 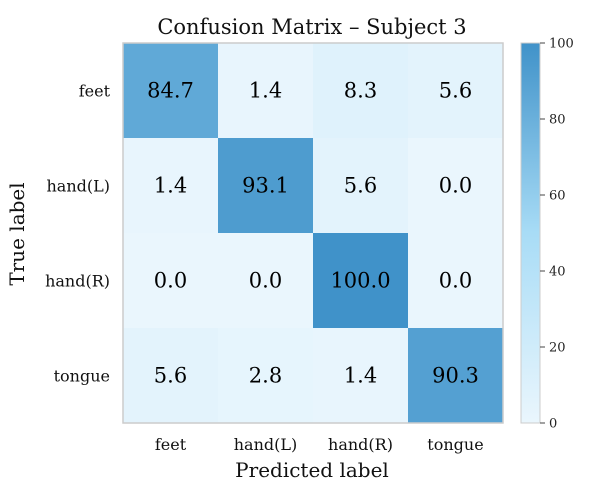 I want to click on y-tick-label: hand(L), so click(x=79, y=186).